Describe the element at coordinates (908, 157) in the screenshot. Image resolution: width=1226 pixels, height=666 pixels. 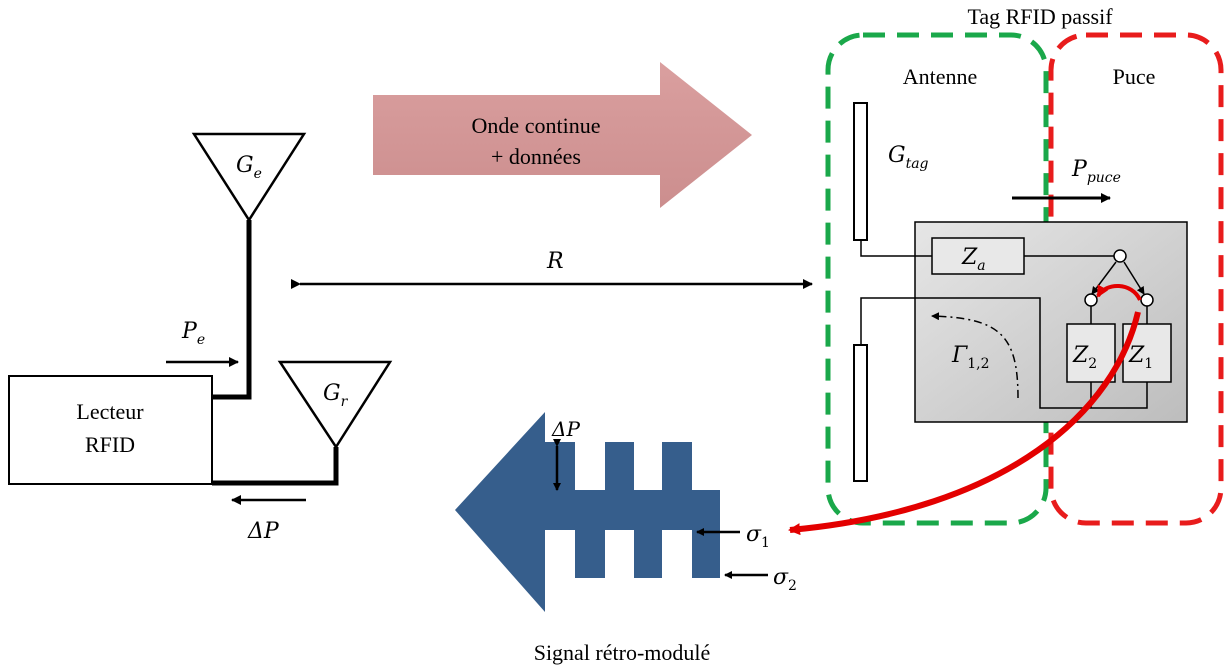
I see `gtag-label: Gtag` at that location.